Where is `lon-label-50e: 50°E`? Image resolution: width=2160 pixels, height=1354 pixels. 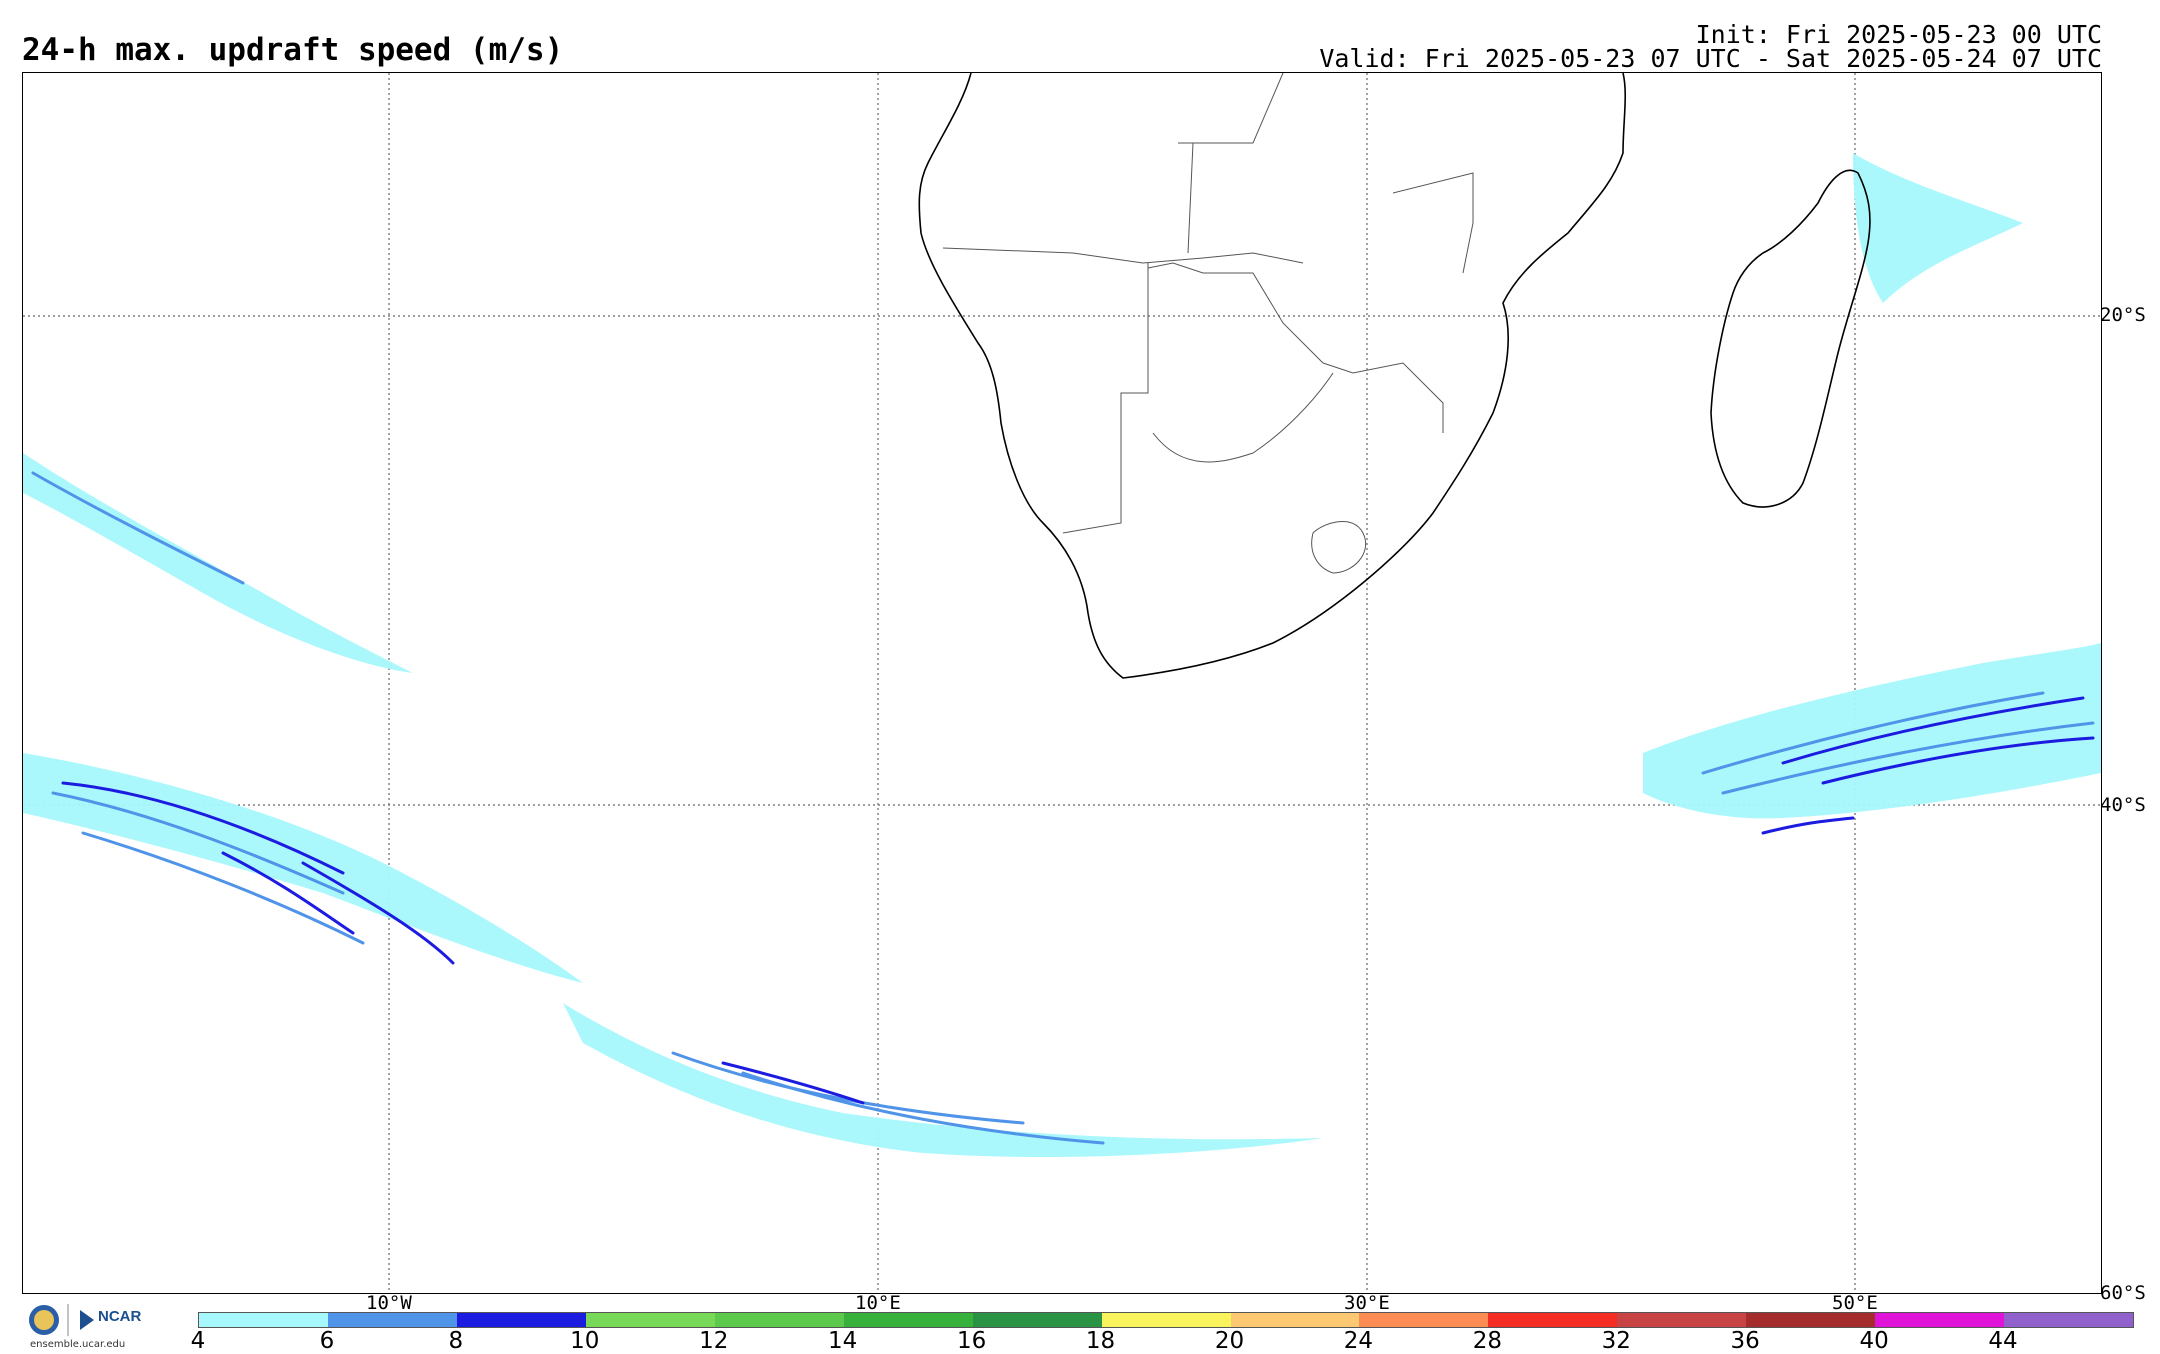
lon-label-50e: 50°E is located at coordinates (1855, 1303).